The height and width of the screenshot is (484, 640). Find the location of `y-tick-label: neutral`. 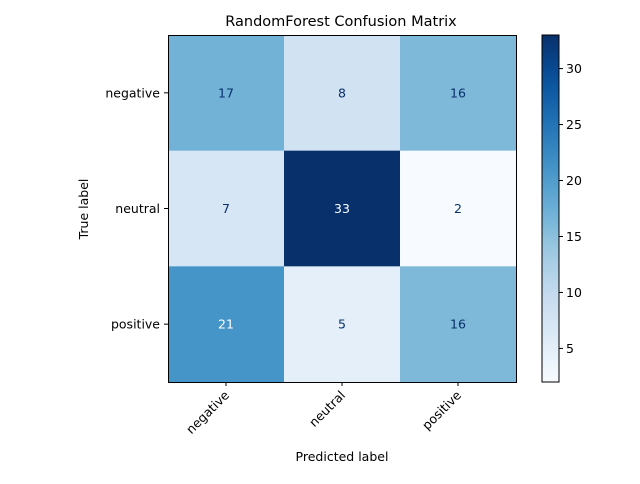

y-tick-label: neutral is located at coordinates (137, 208).